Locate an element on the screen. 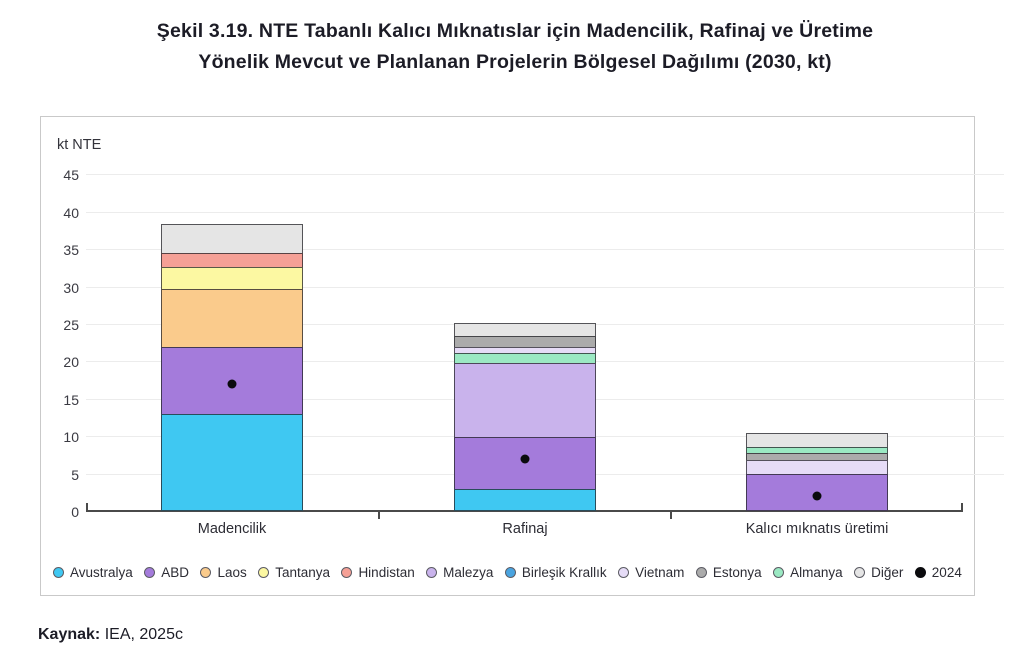 The height and width of the screenshot is (658, 1030). legend-swatch-icon-estonya is located at coordinates (701, 572).